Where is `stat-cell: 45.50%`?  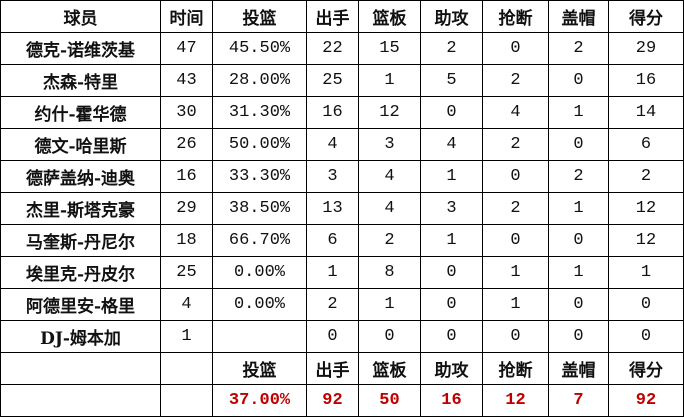 stat-cell: 45.50% is located at coordinates (259, 48).